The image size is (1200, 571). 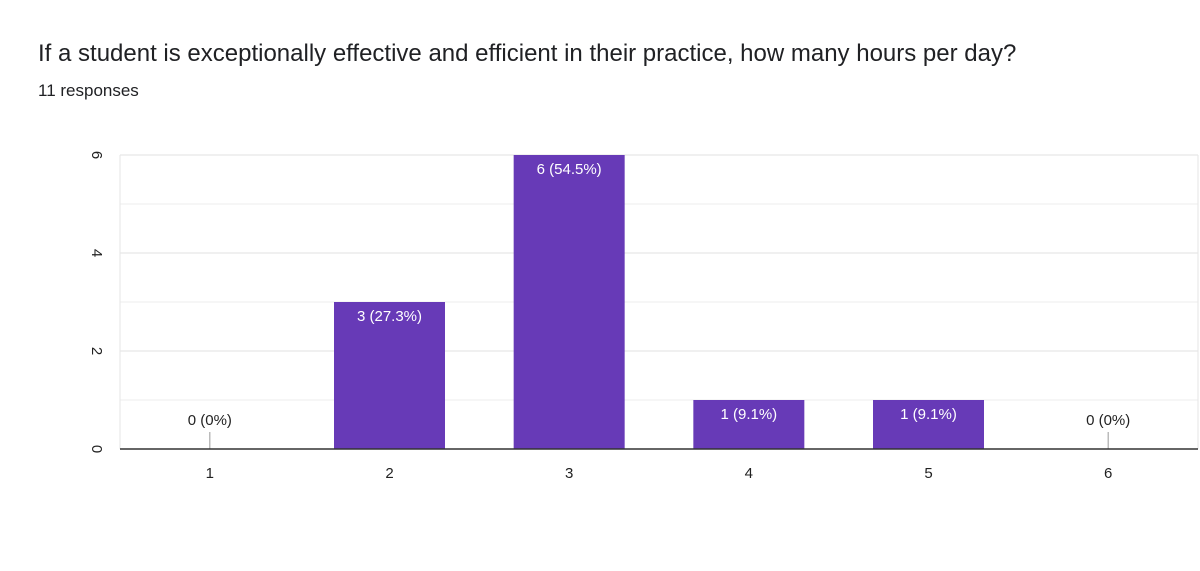 What do you see at coordinates (96, 449) in the screenshot?
I see `y-tick-label: 0` at bounding box center [96, 449].